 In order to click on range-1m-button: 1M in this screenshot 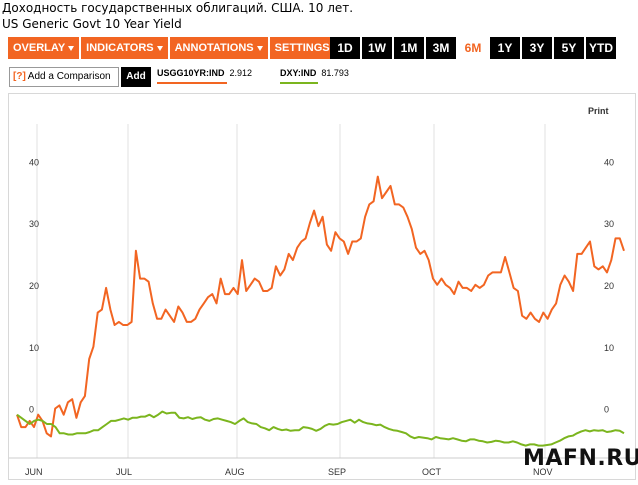, I will do `click(409, 48)`.